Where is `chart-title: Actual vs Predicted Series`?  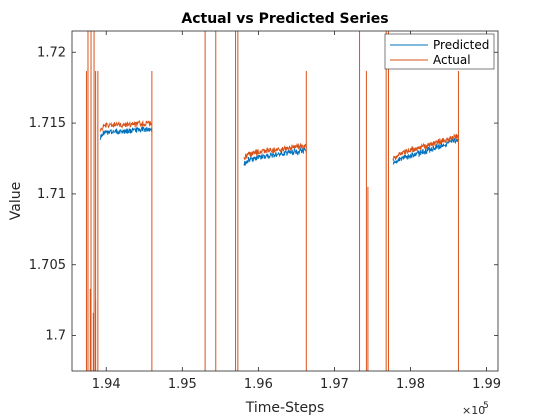
chart-title: Actual vs Predicted Series is located at coordinates (284, 19).